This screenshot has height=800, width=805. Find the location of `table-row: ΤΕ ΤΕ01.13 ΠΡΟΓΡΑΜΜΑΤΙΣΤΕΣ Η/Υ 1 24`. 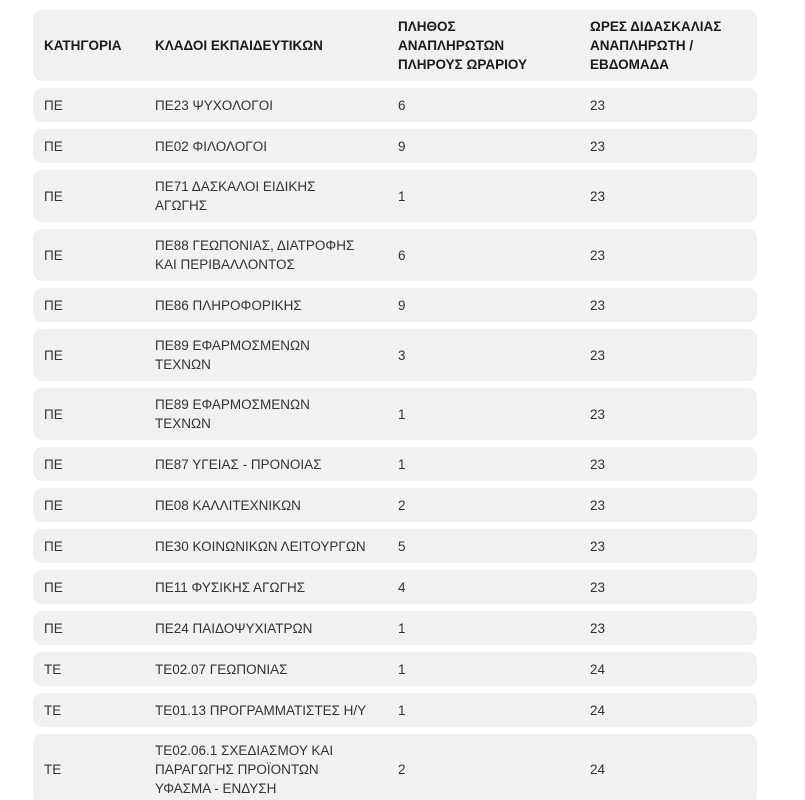

table-row: ΤΕ ΤΕ01.13 ΠΡΟΓΡΑΜΜΑΤΙΣΤΕΣ Η/Υ 1 24 is located at coordinates (395, 710).